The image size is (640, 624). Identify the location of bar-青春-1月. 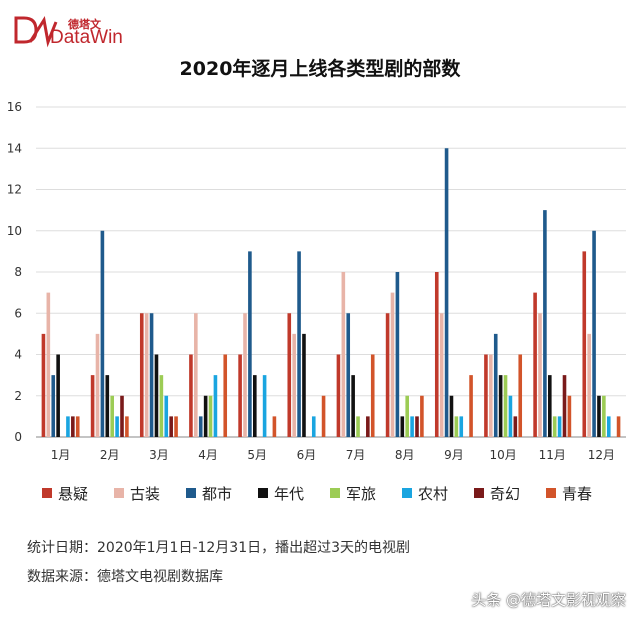
(77, 426).